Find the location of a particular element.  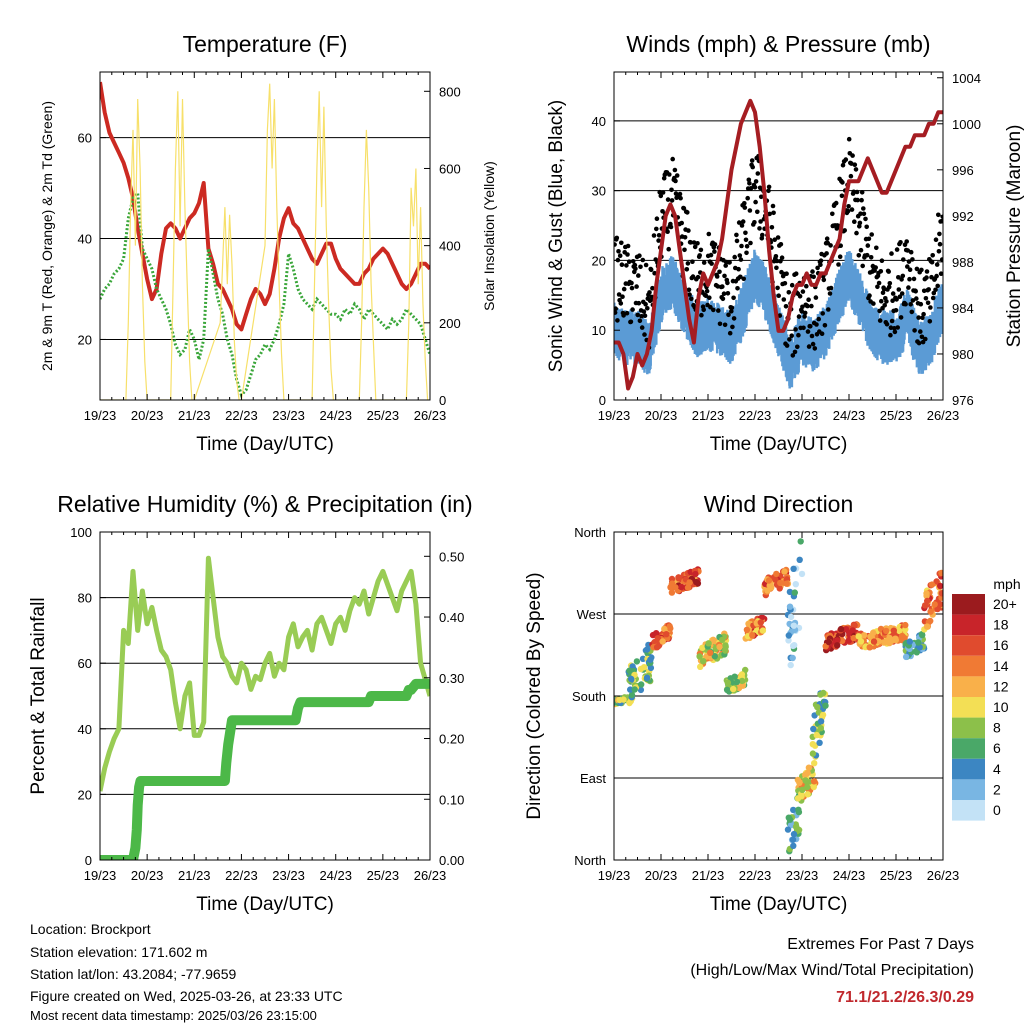

colorbar-label: 14 is located at coordinates (1001, 666).